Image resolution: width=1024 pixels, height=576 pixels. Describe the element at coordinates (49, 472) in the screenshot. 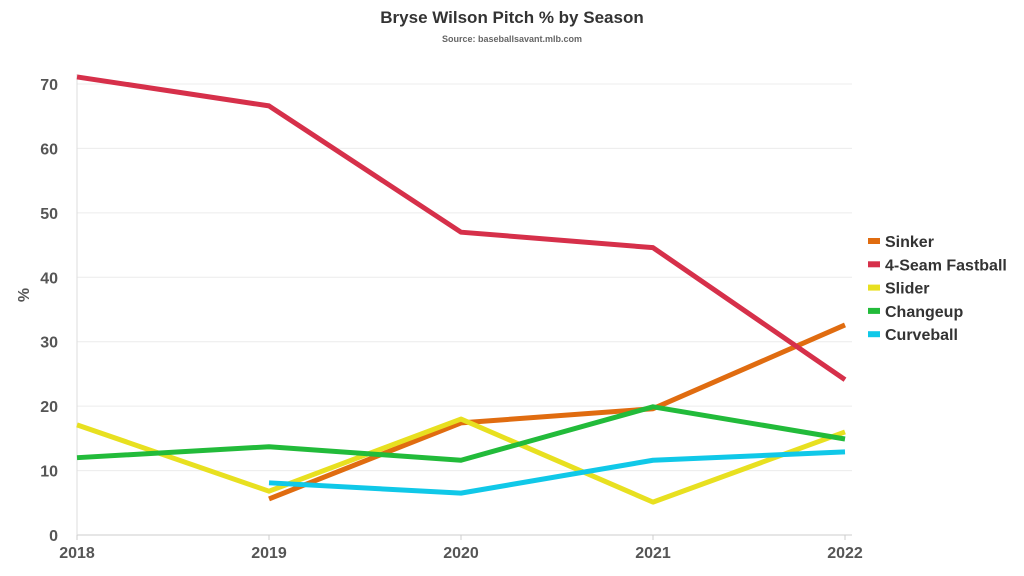

I see `y-tick-label: 10` at that location.